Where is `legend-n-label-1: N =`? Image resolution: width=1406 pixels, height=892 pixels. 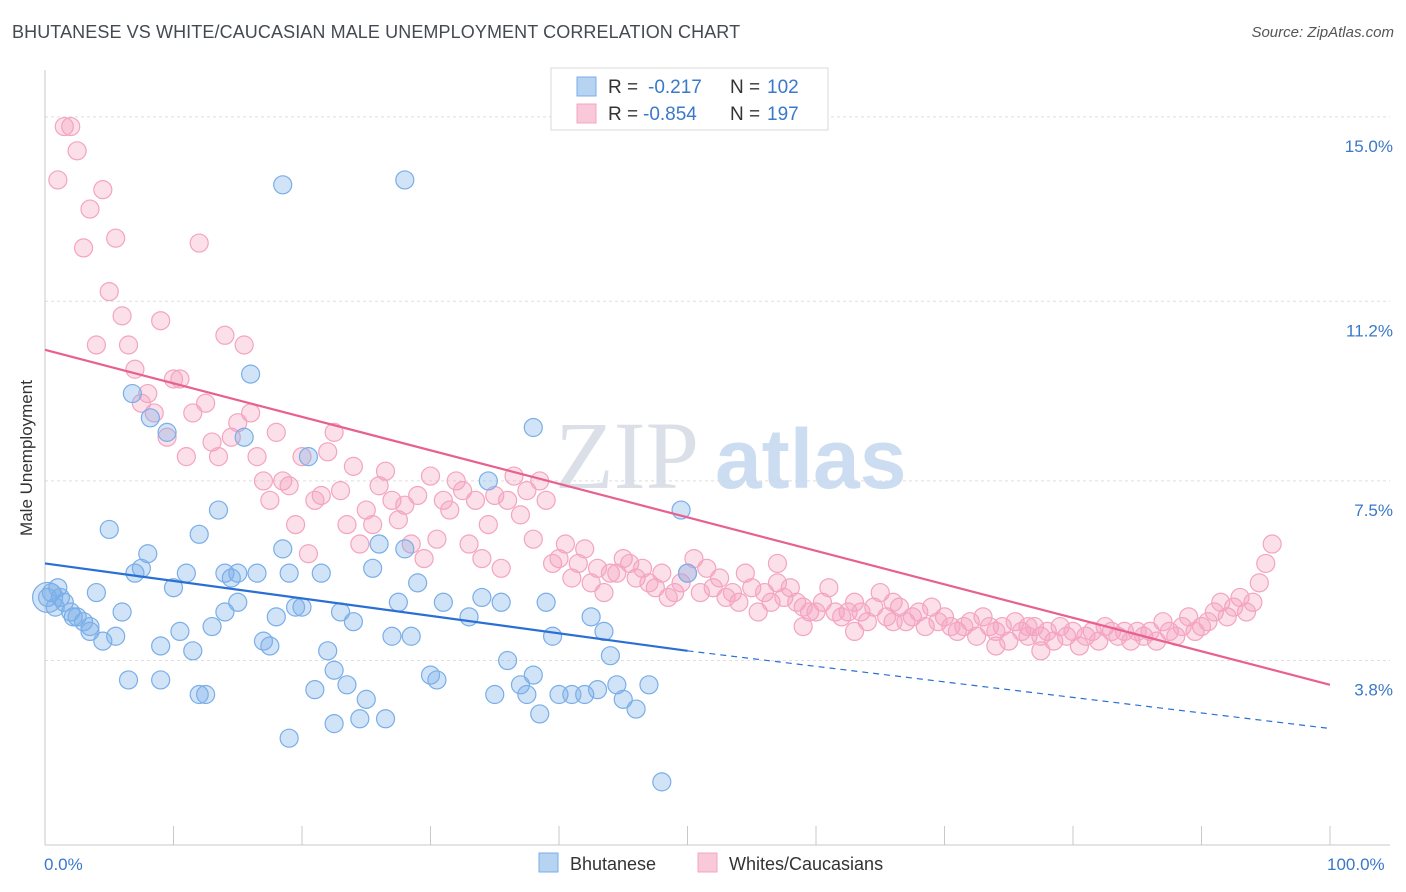 legend-n-label-1: N = is located at coordinates (745, 87).